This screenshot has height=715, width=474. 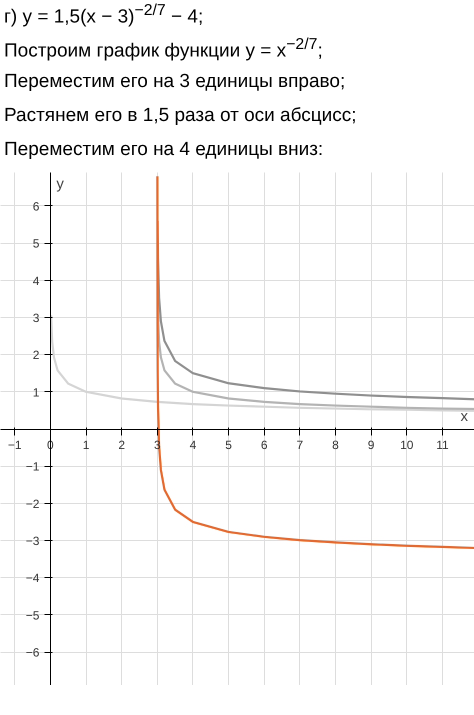 What do you see at coordinates (33, 503) in the screenshot?
I see `y-tick-label: −2` at bounding box center [33, 503].